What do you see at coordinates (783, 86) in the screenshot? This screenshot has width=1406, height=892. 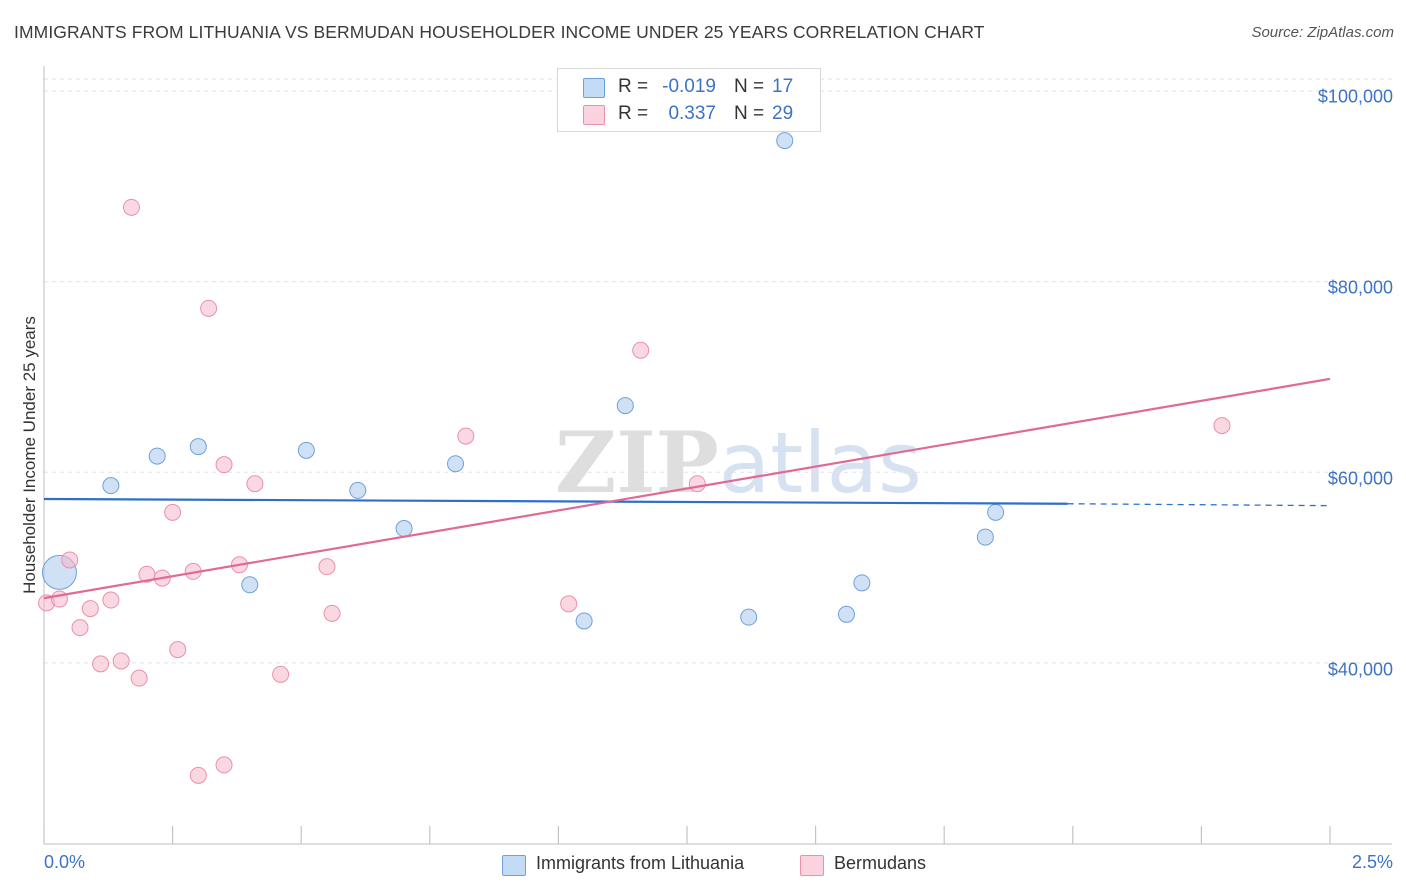 I see `n-value: 17` at bounding box center [783, 86].